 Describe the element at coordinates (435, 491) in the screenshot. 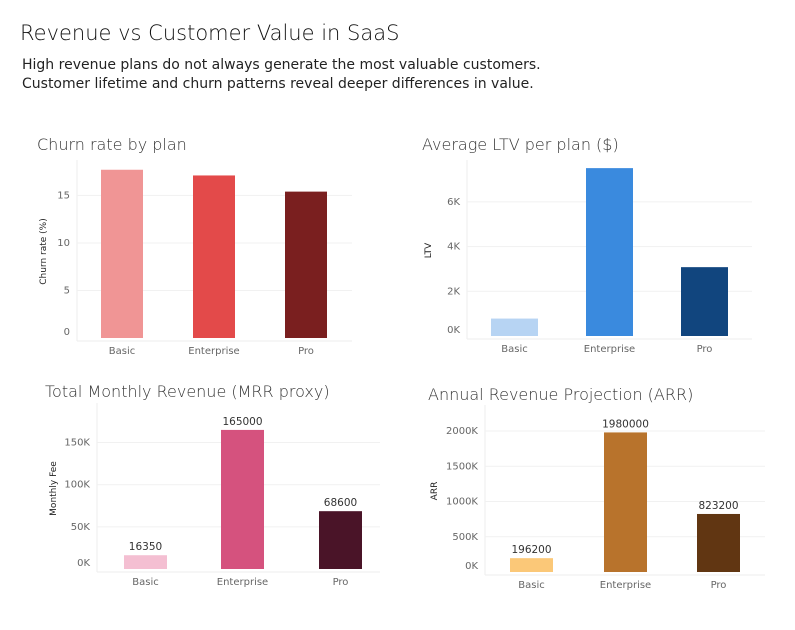

I see `y-axis-title: ARR` at that location.